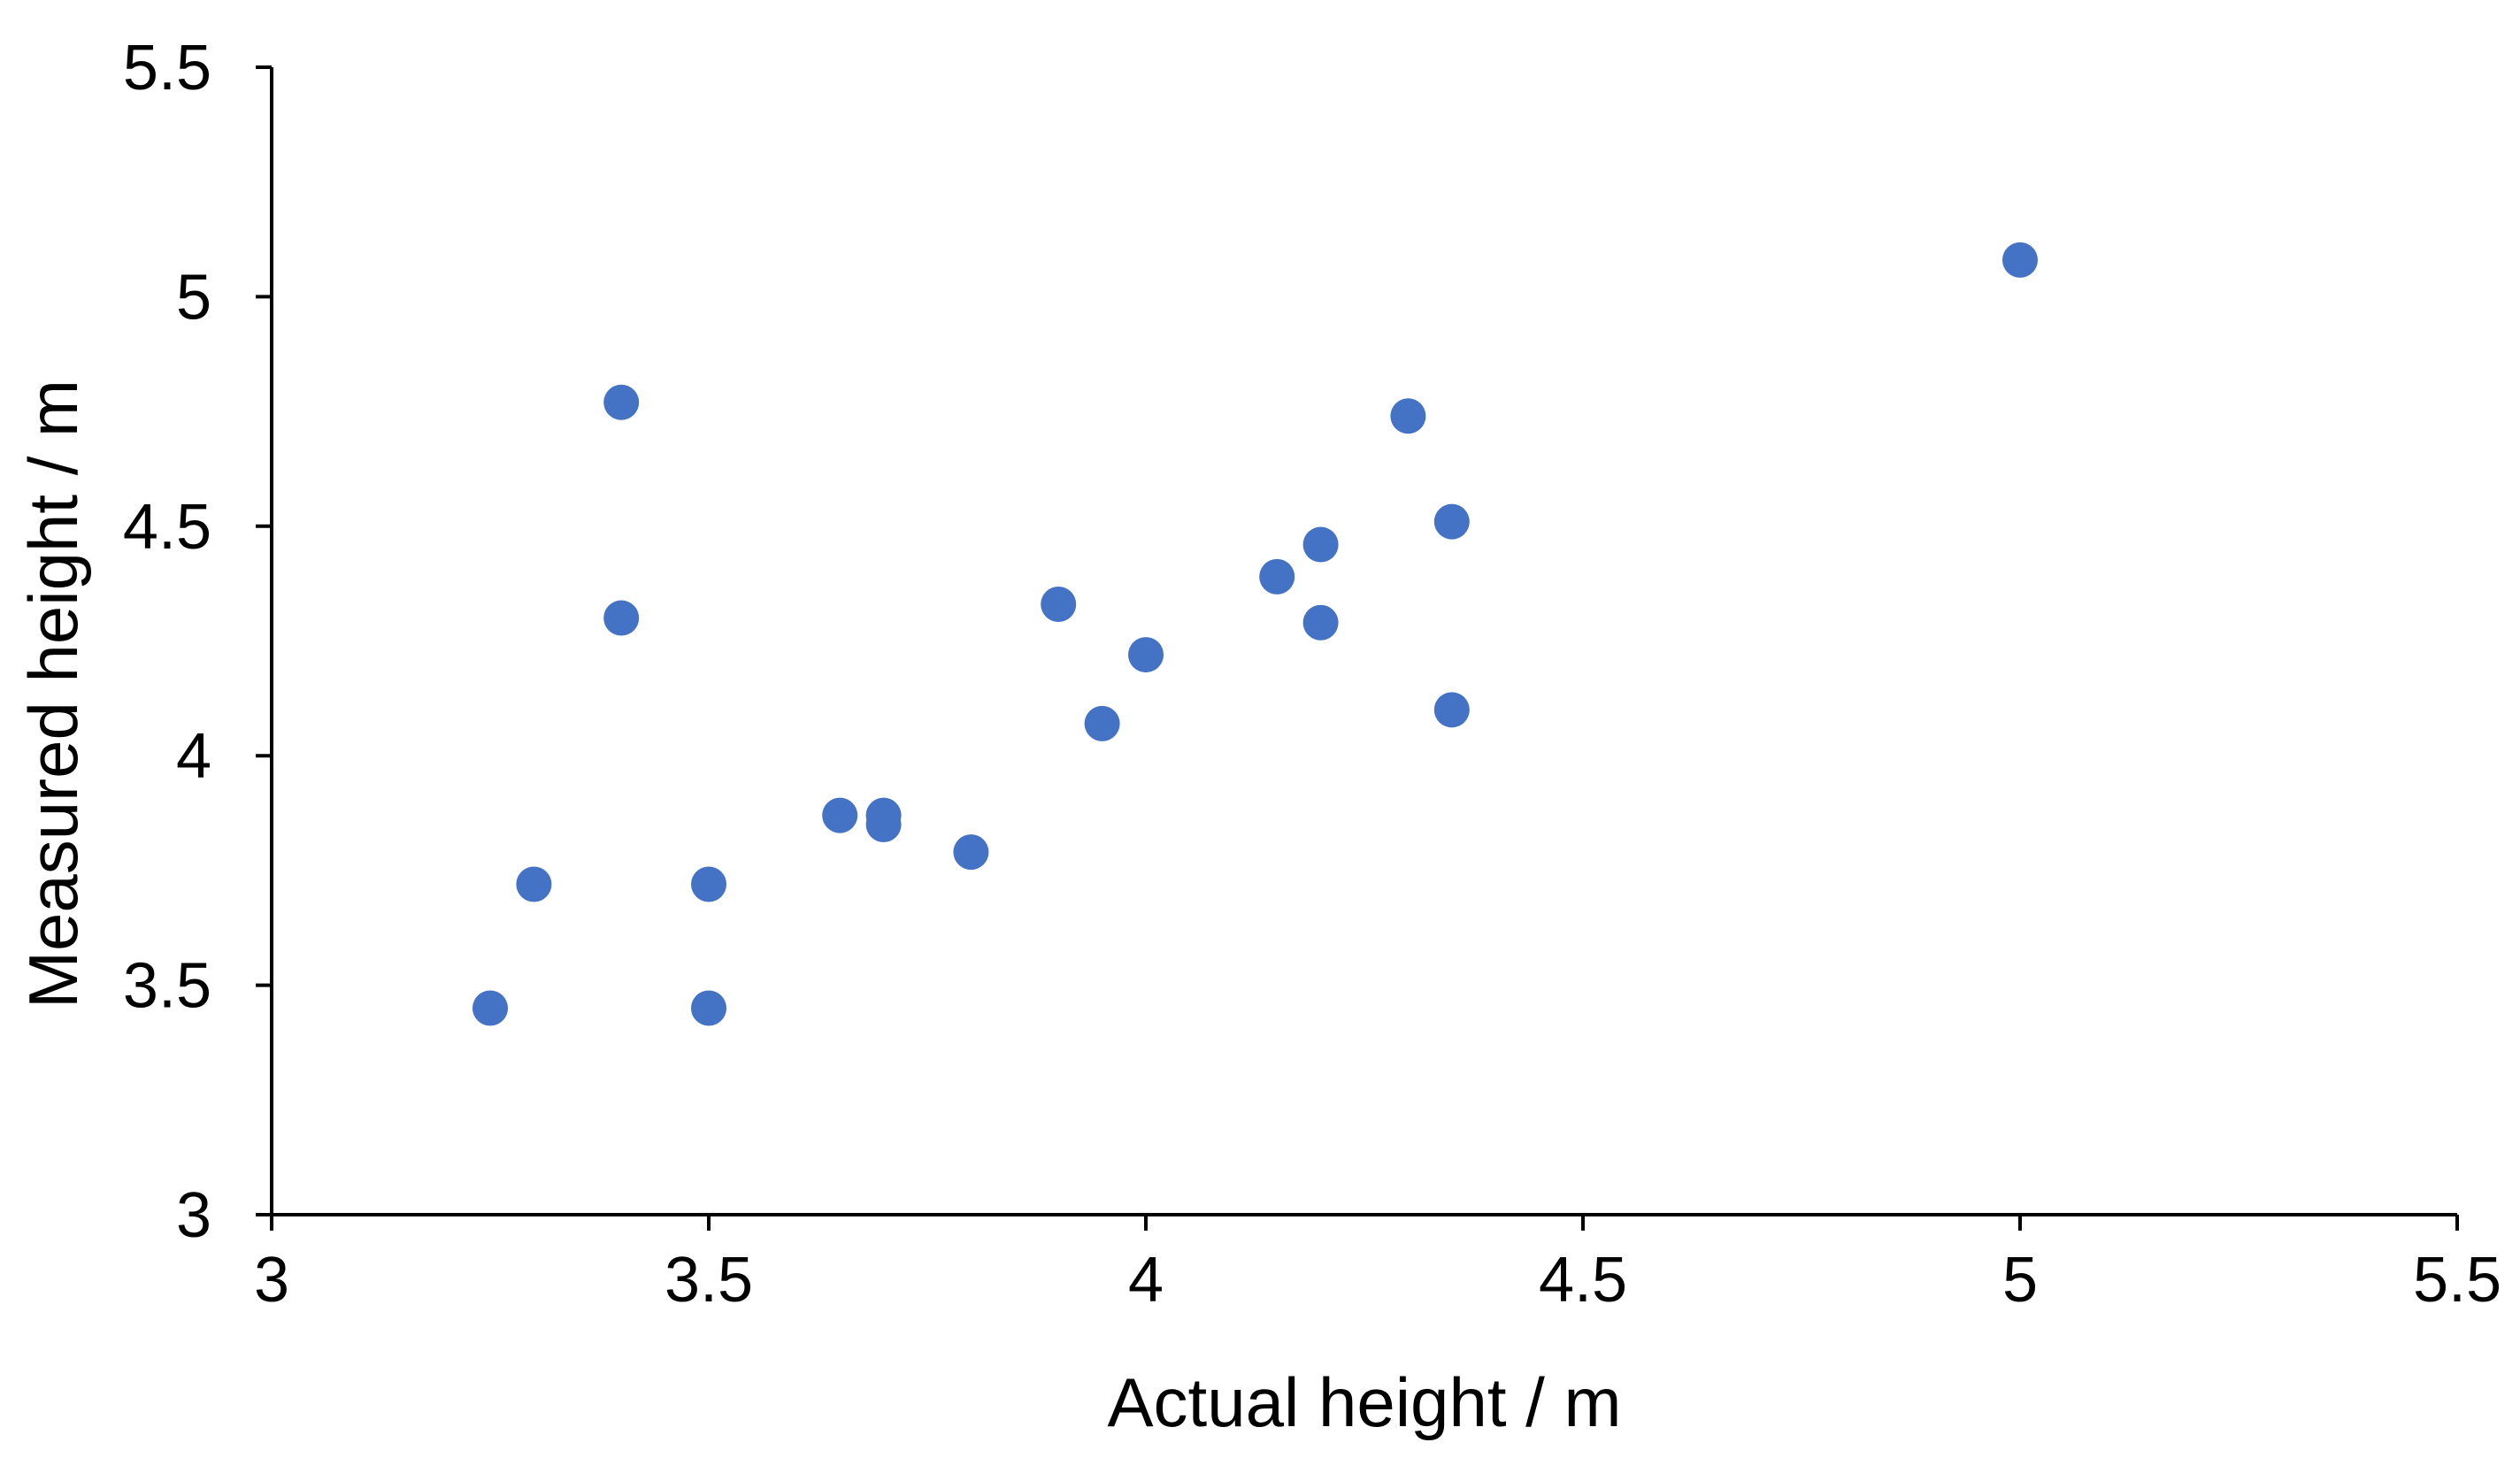  What do you see at coordinates (2457, 1280) in the screenshot?
I see `x-tick-label: 5.5` at bounding box center [2457, 1280].